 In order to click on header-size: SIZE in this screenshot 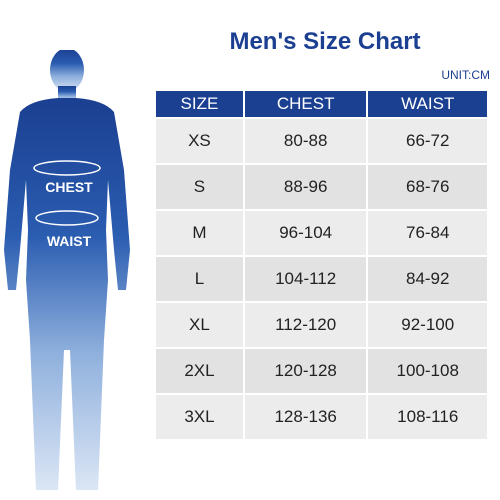, I will do `click(200, 104)`.